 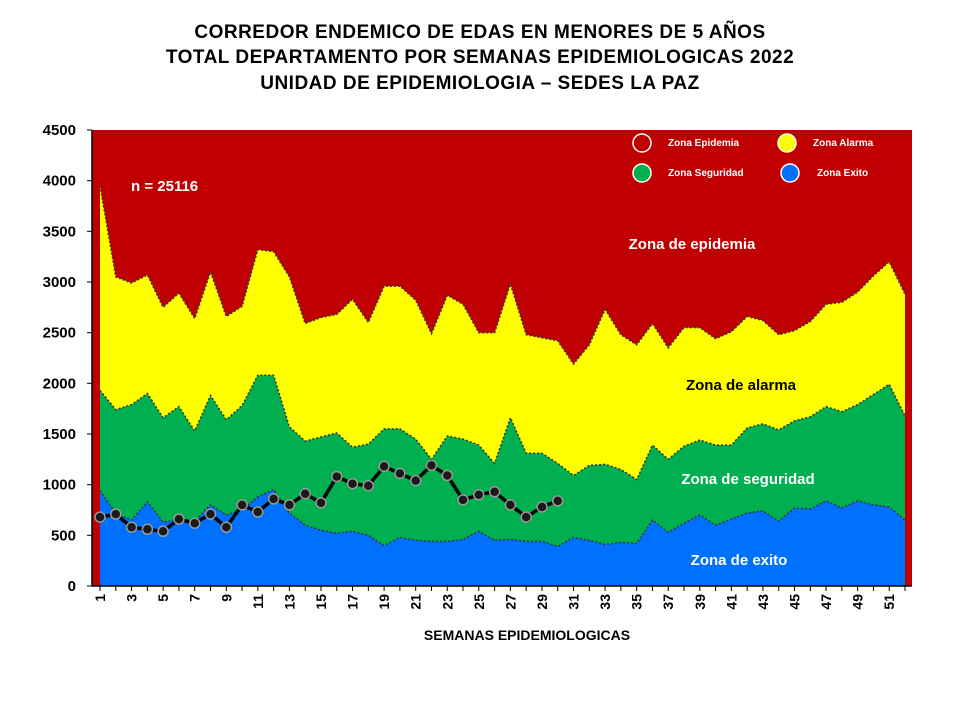 I want to click on x-axis-label: SEMANAS EPIDEMIOLOGICAS, so click(x=527, y=635).